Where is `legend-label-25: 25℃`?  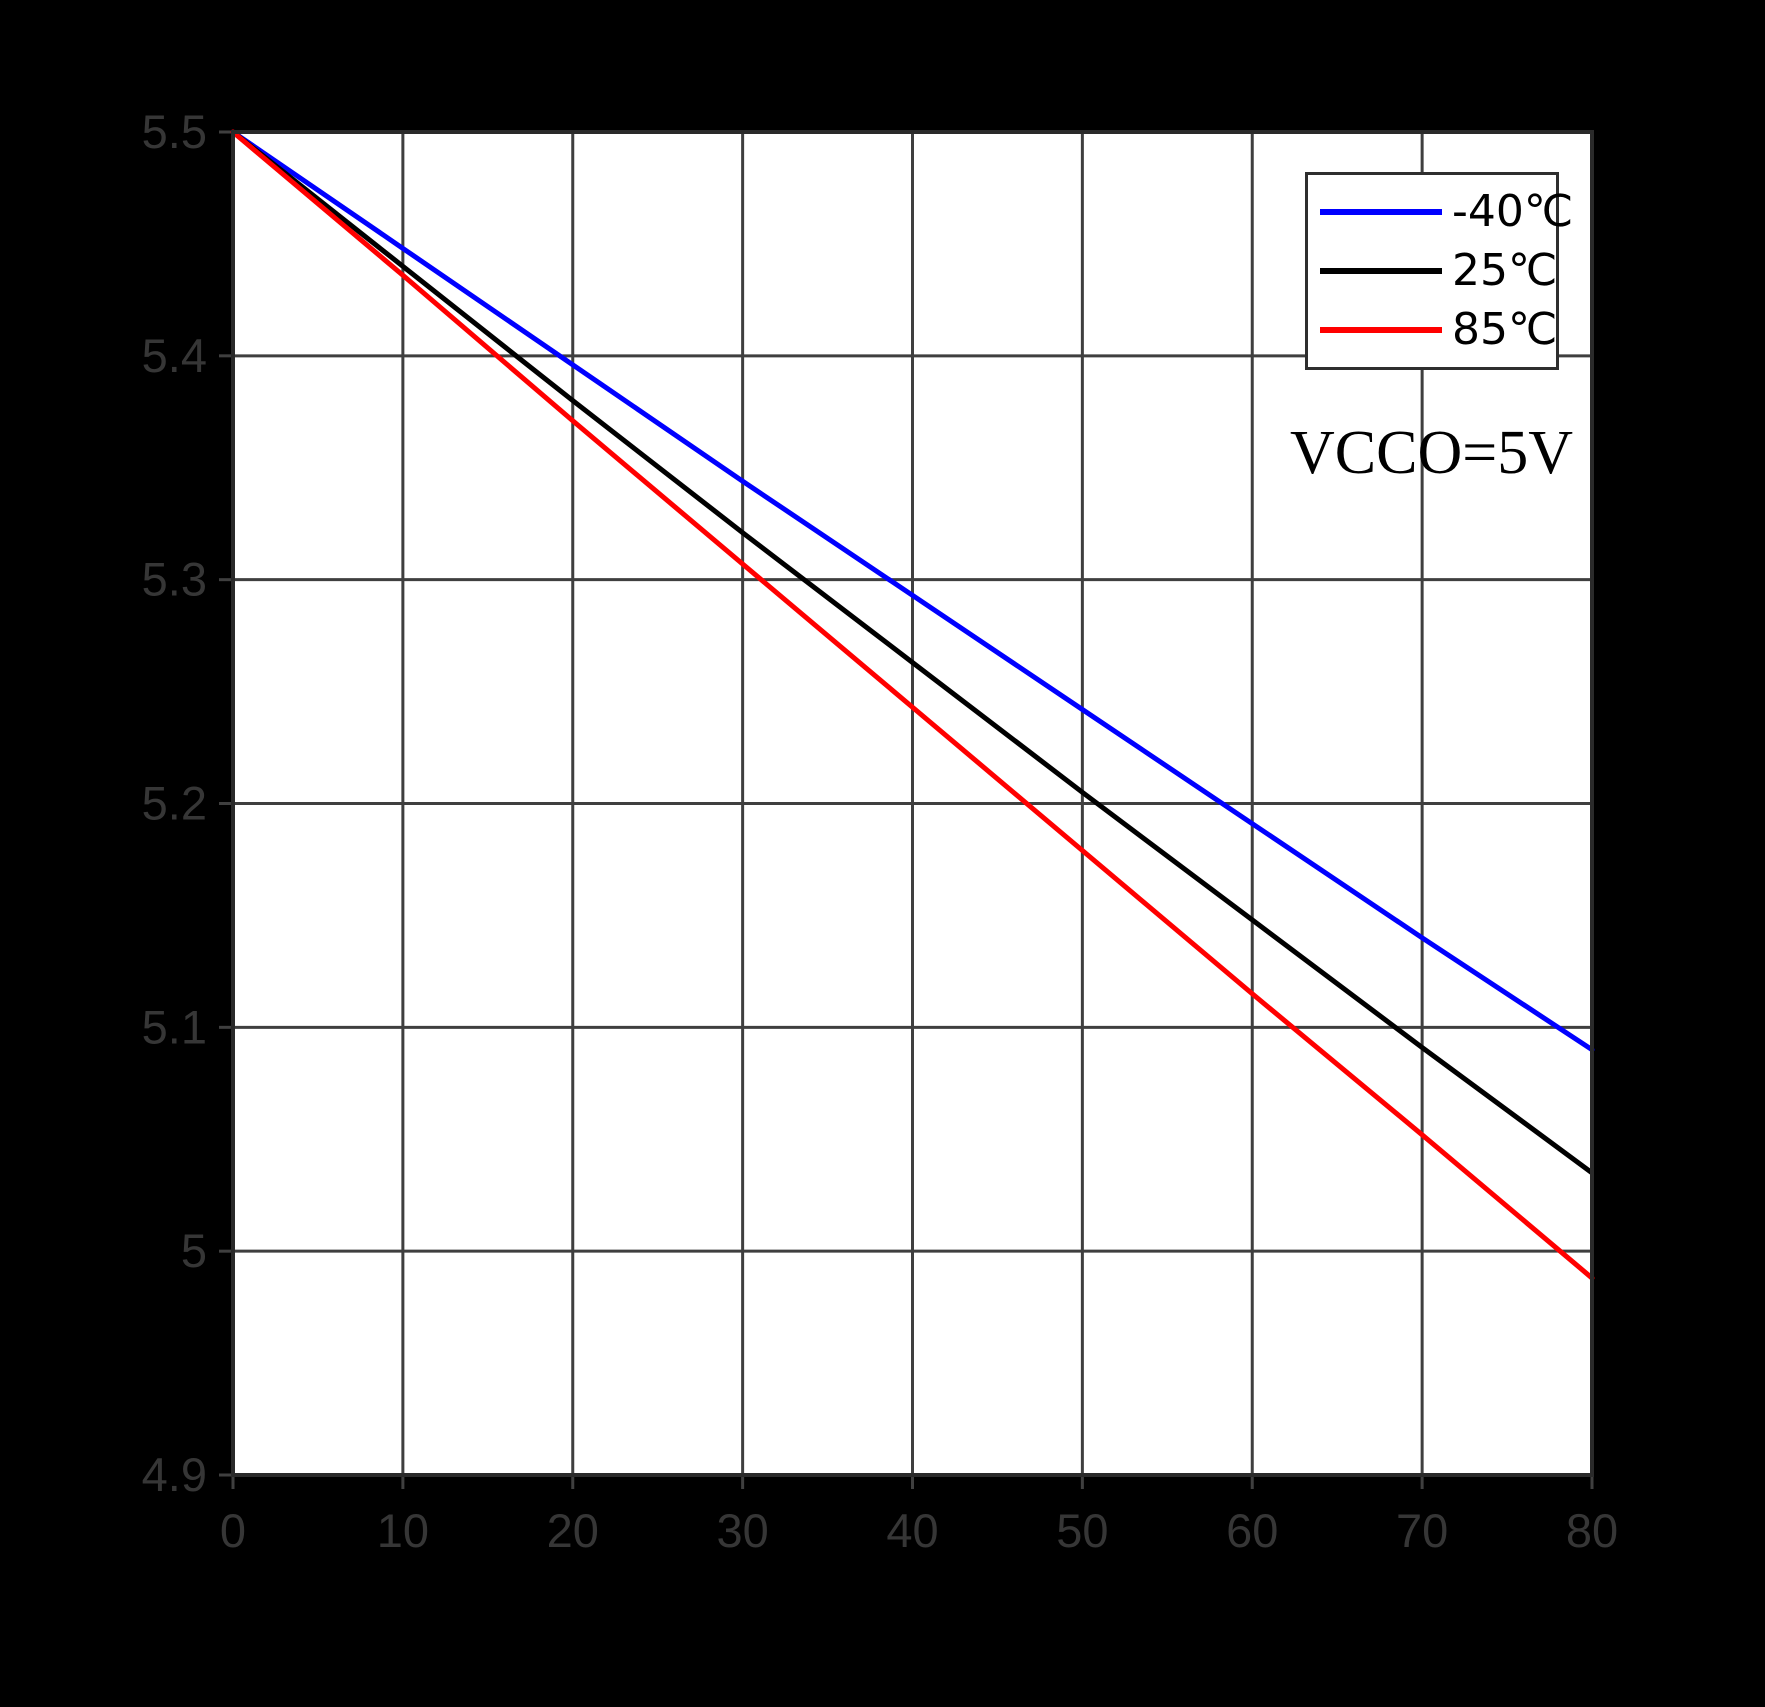
legend-label-25: 25℃ is located at coordinates (1505, 270).